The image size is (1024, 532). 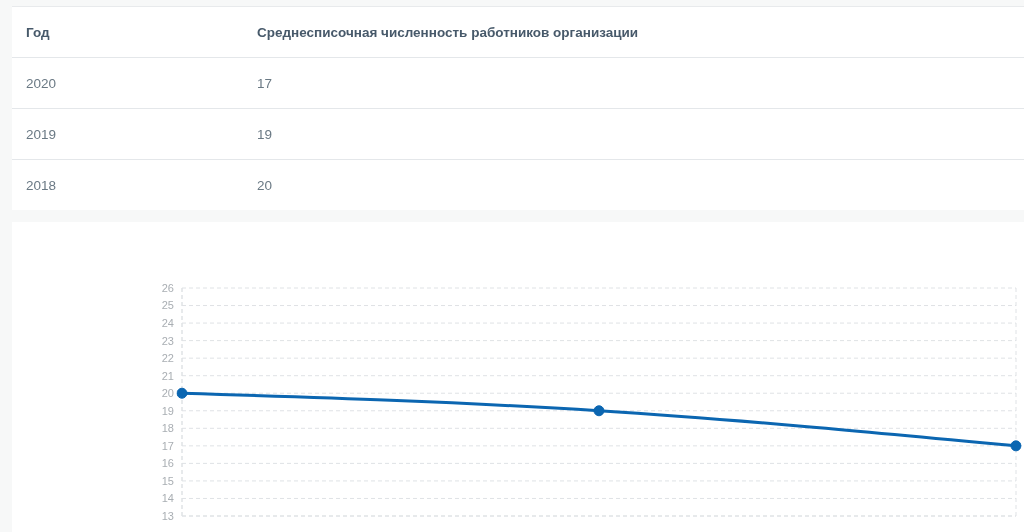 What do you see at coordinates (167, 393) in the screenshot?
I see `y-tick-label: 20` at bounding box center [167, 393].